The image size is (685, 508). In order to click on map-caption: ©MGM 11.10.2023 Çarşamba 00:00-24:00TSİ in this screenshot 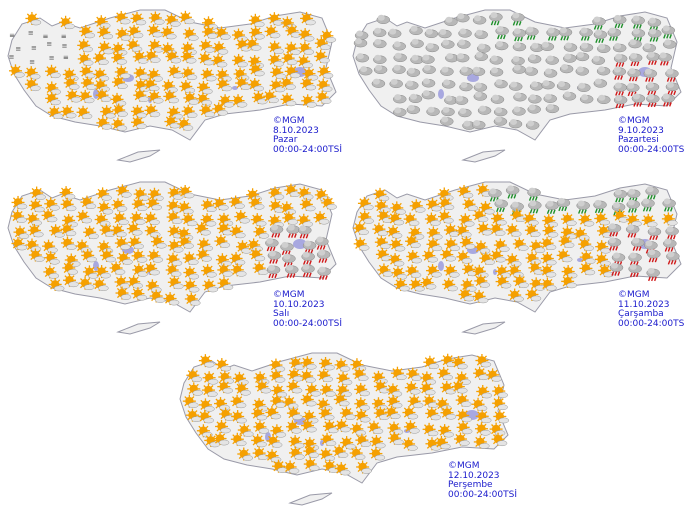, I will do `click(651, 310)`.